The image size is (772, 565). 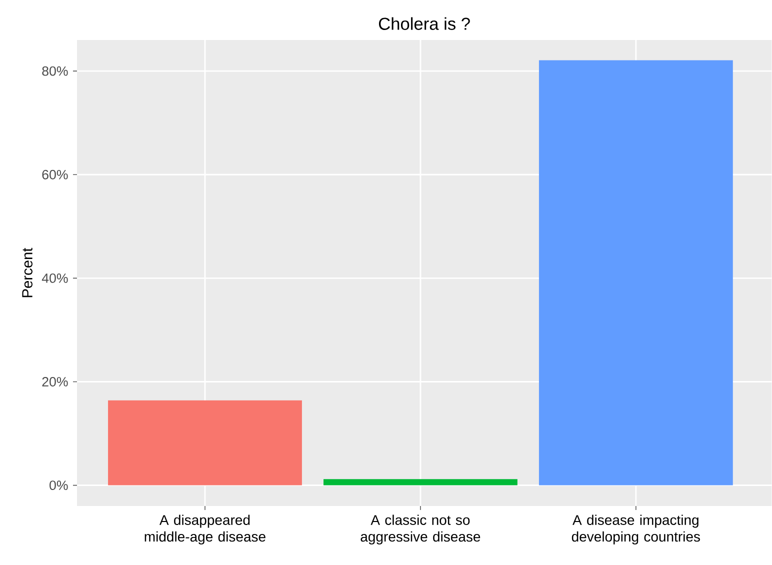 What do you see at coordinates (636, 529) in the screenshot?
I see `x-tick-label: A disease impacting developing countries` at bounding box center [636, 529].